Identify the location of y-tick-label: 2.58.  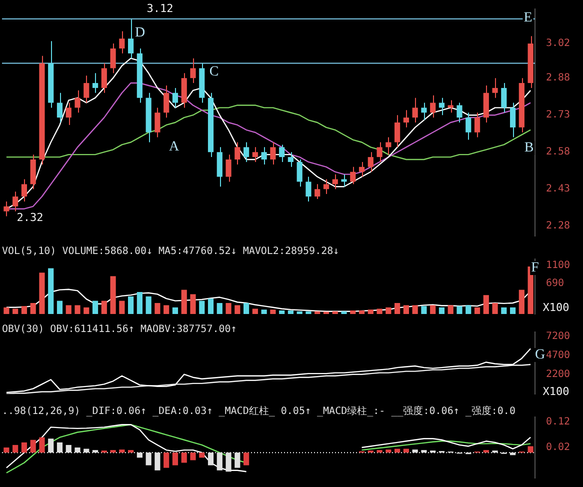
(558, 152).